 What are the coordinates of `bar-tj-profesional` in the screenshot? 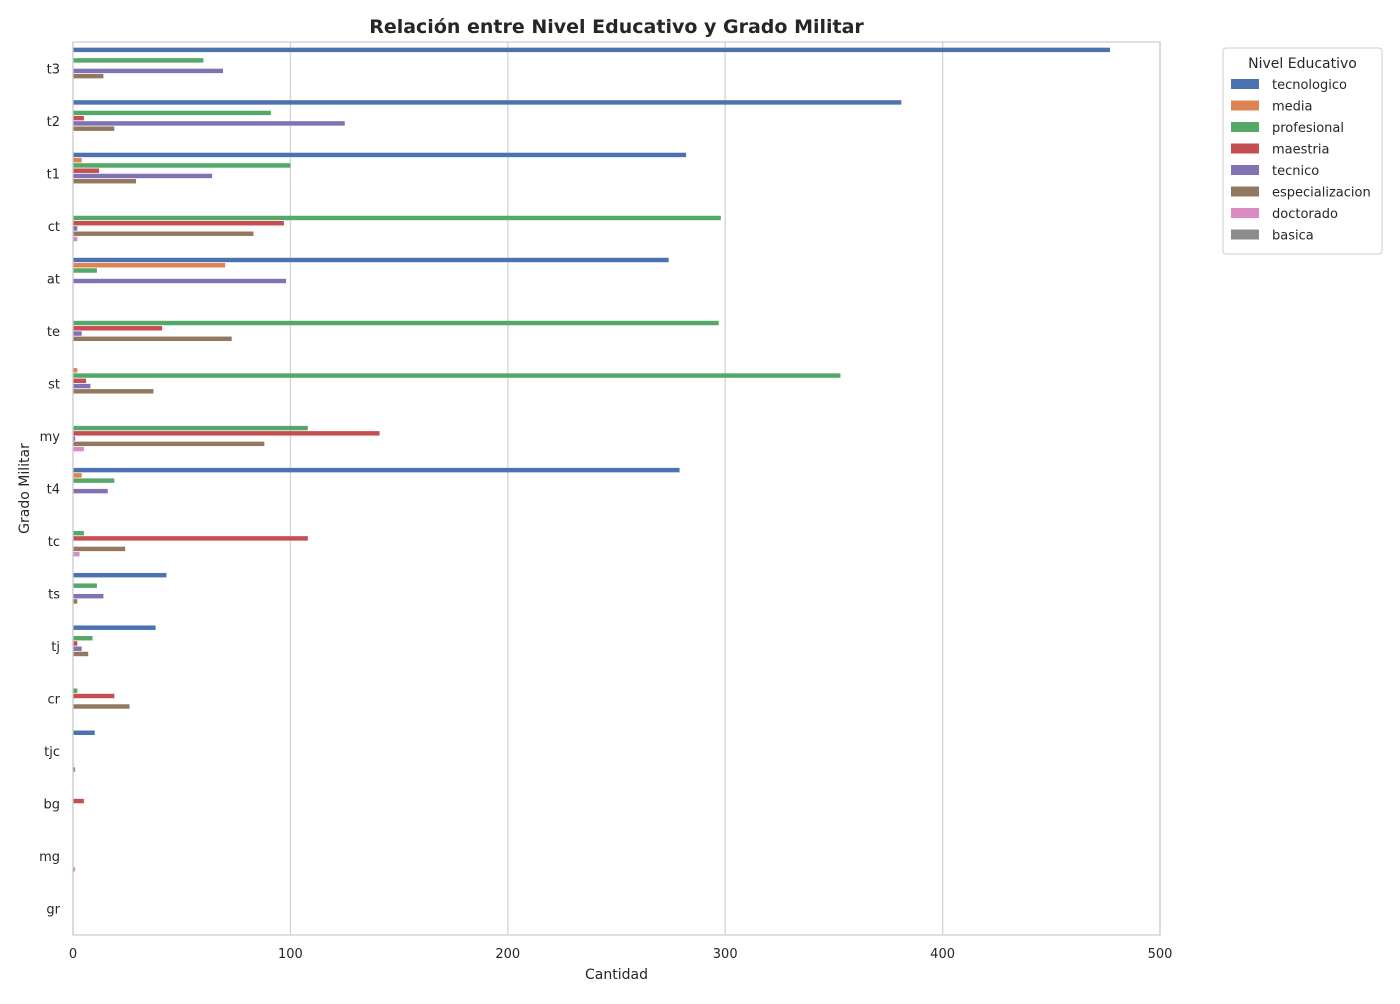 It's located at (83, 638).